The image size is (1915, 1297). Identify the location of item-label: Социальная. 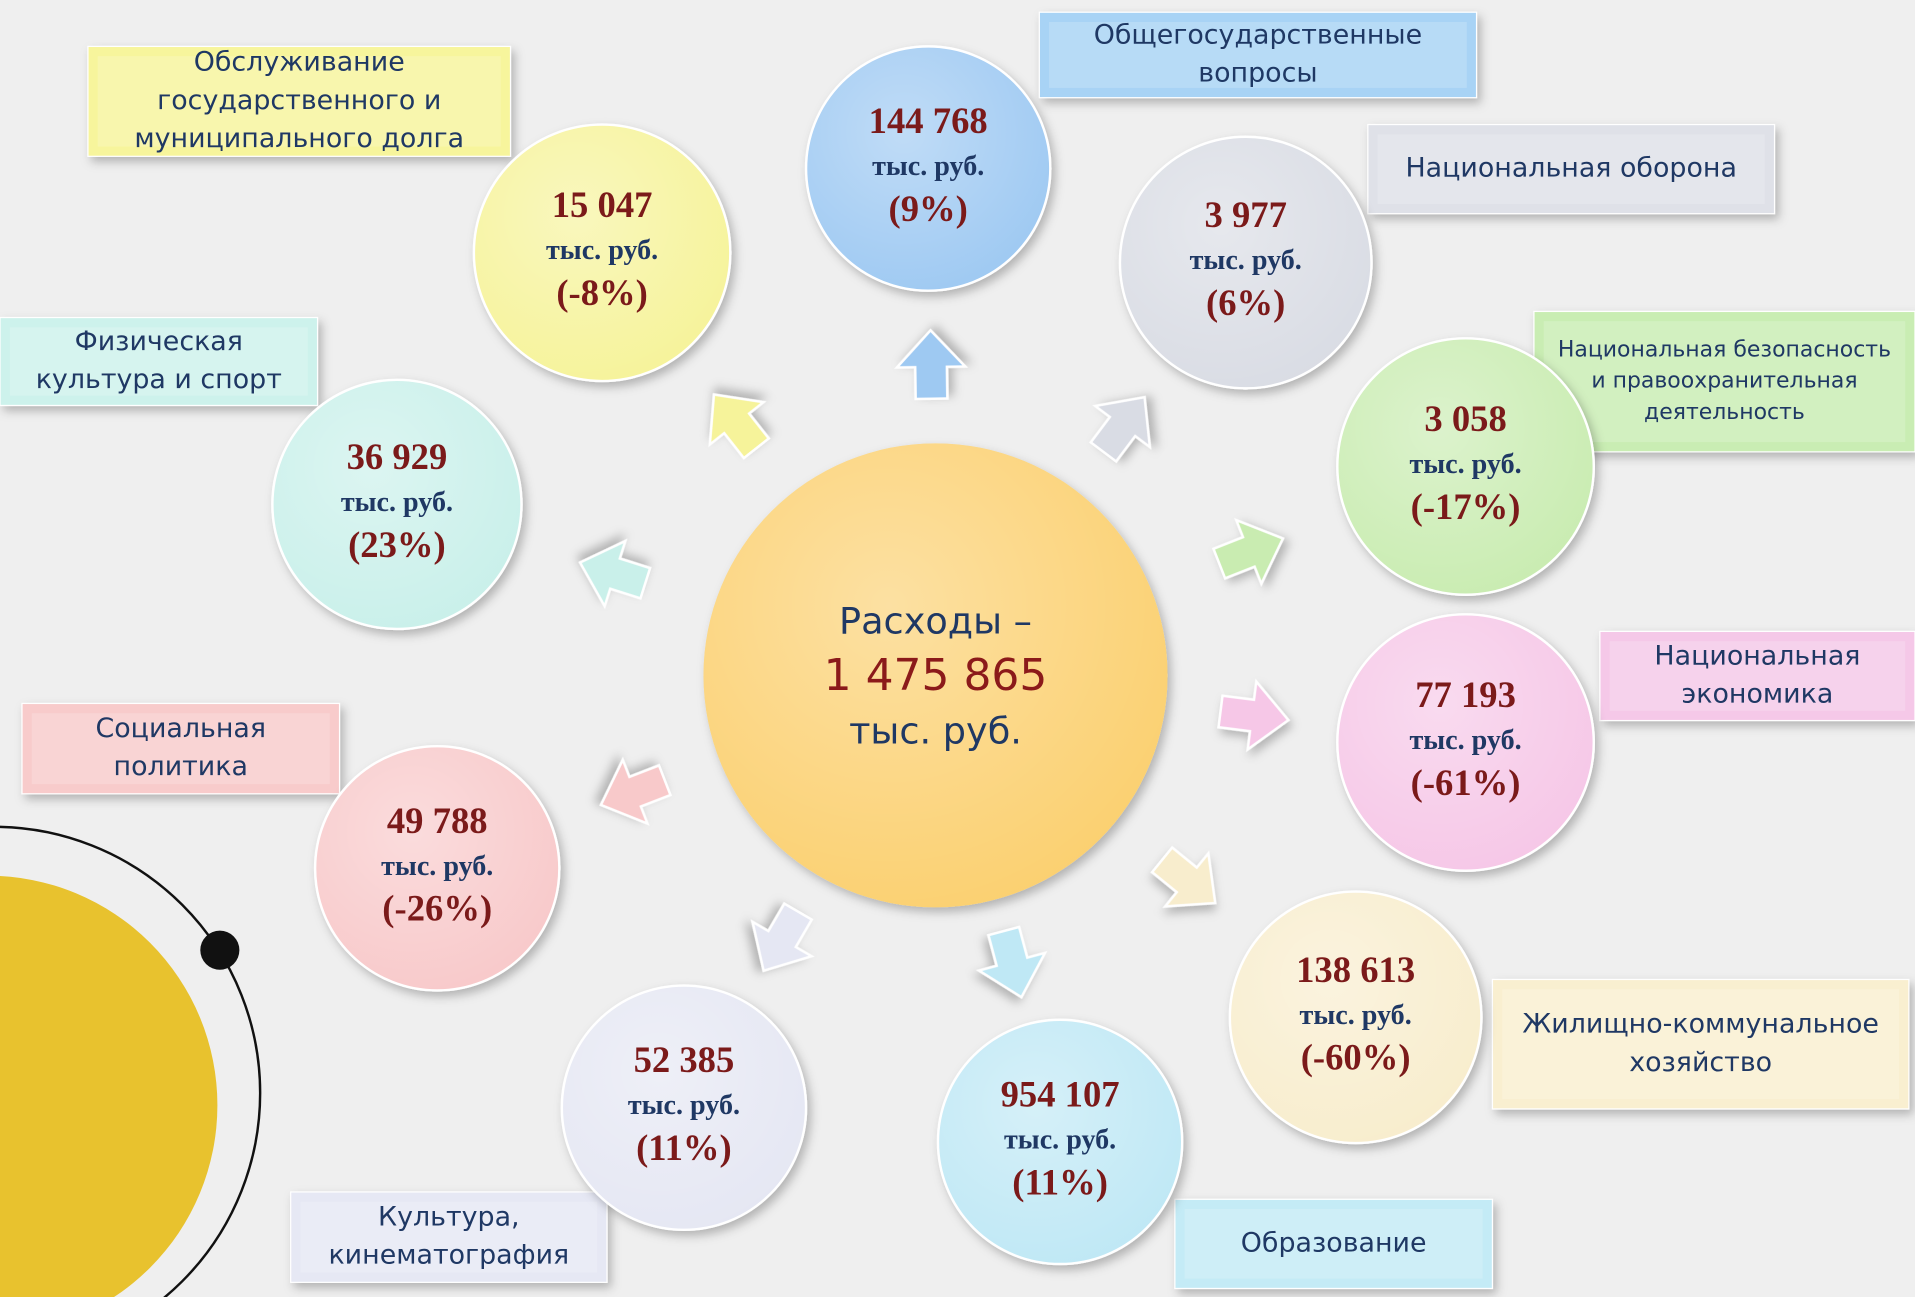
(180, 728).